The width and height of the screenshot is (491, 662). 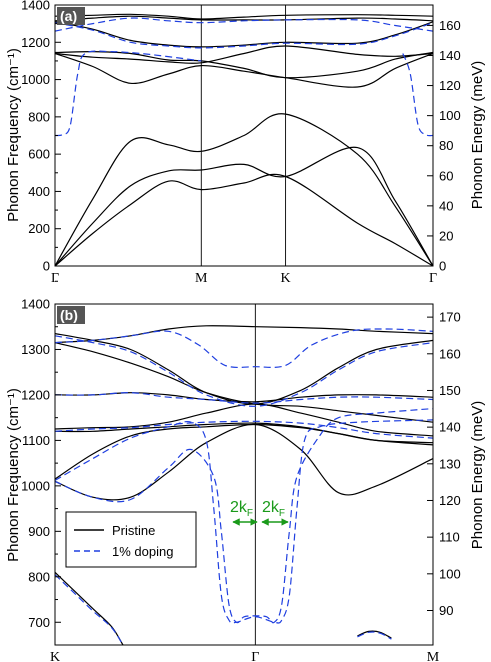 I want to click on panel-b-rtick-label-5: 140, so click(x=450, y=427).